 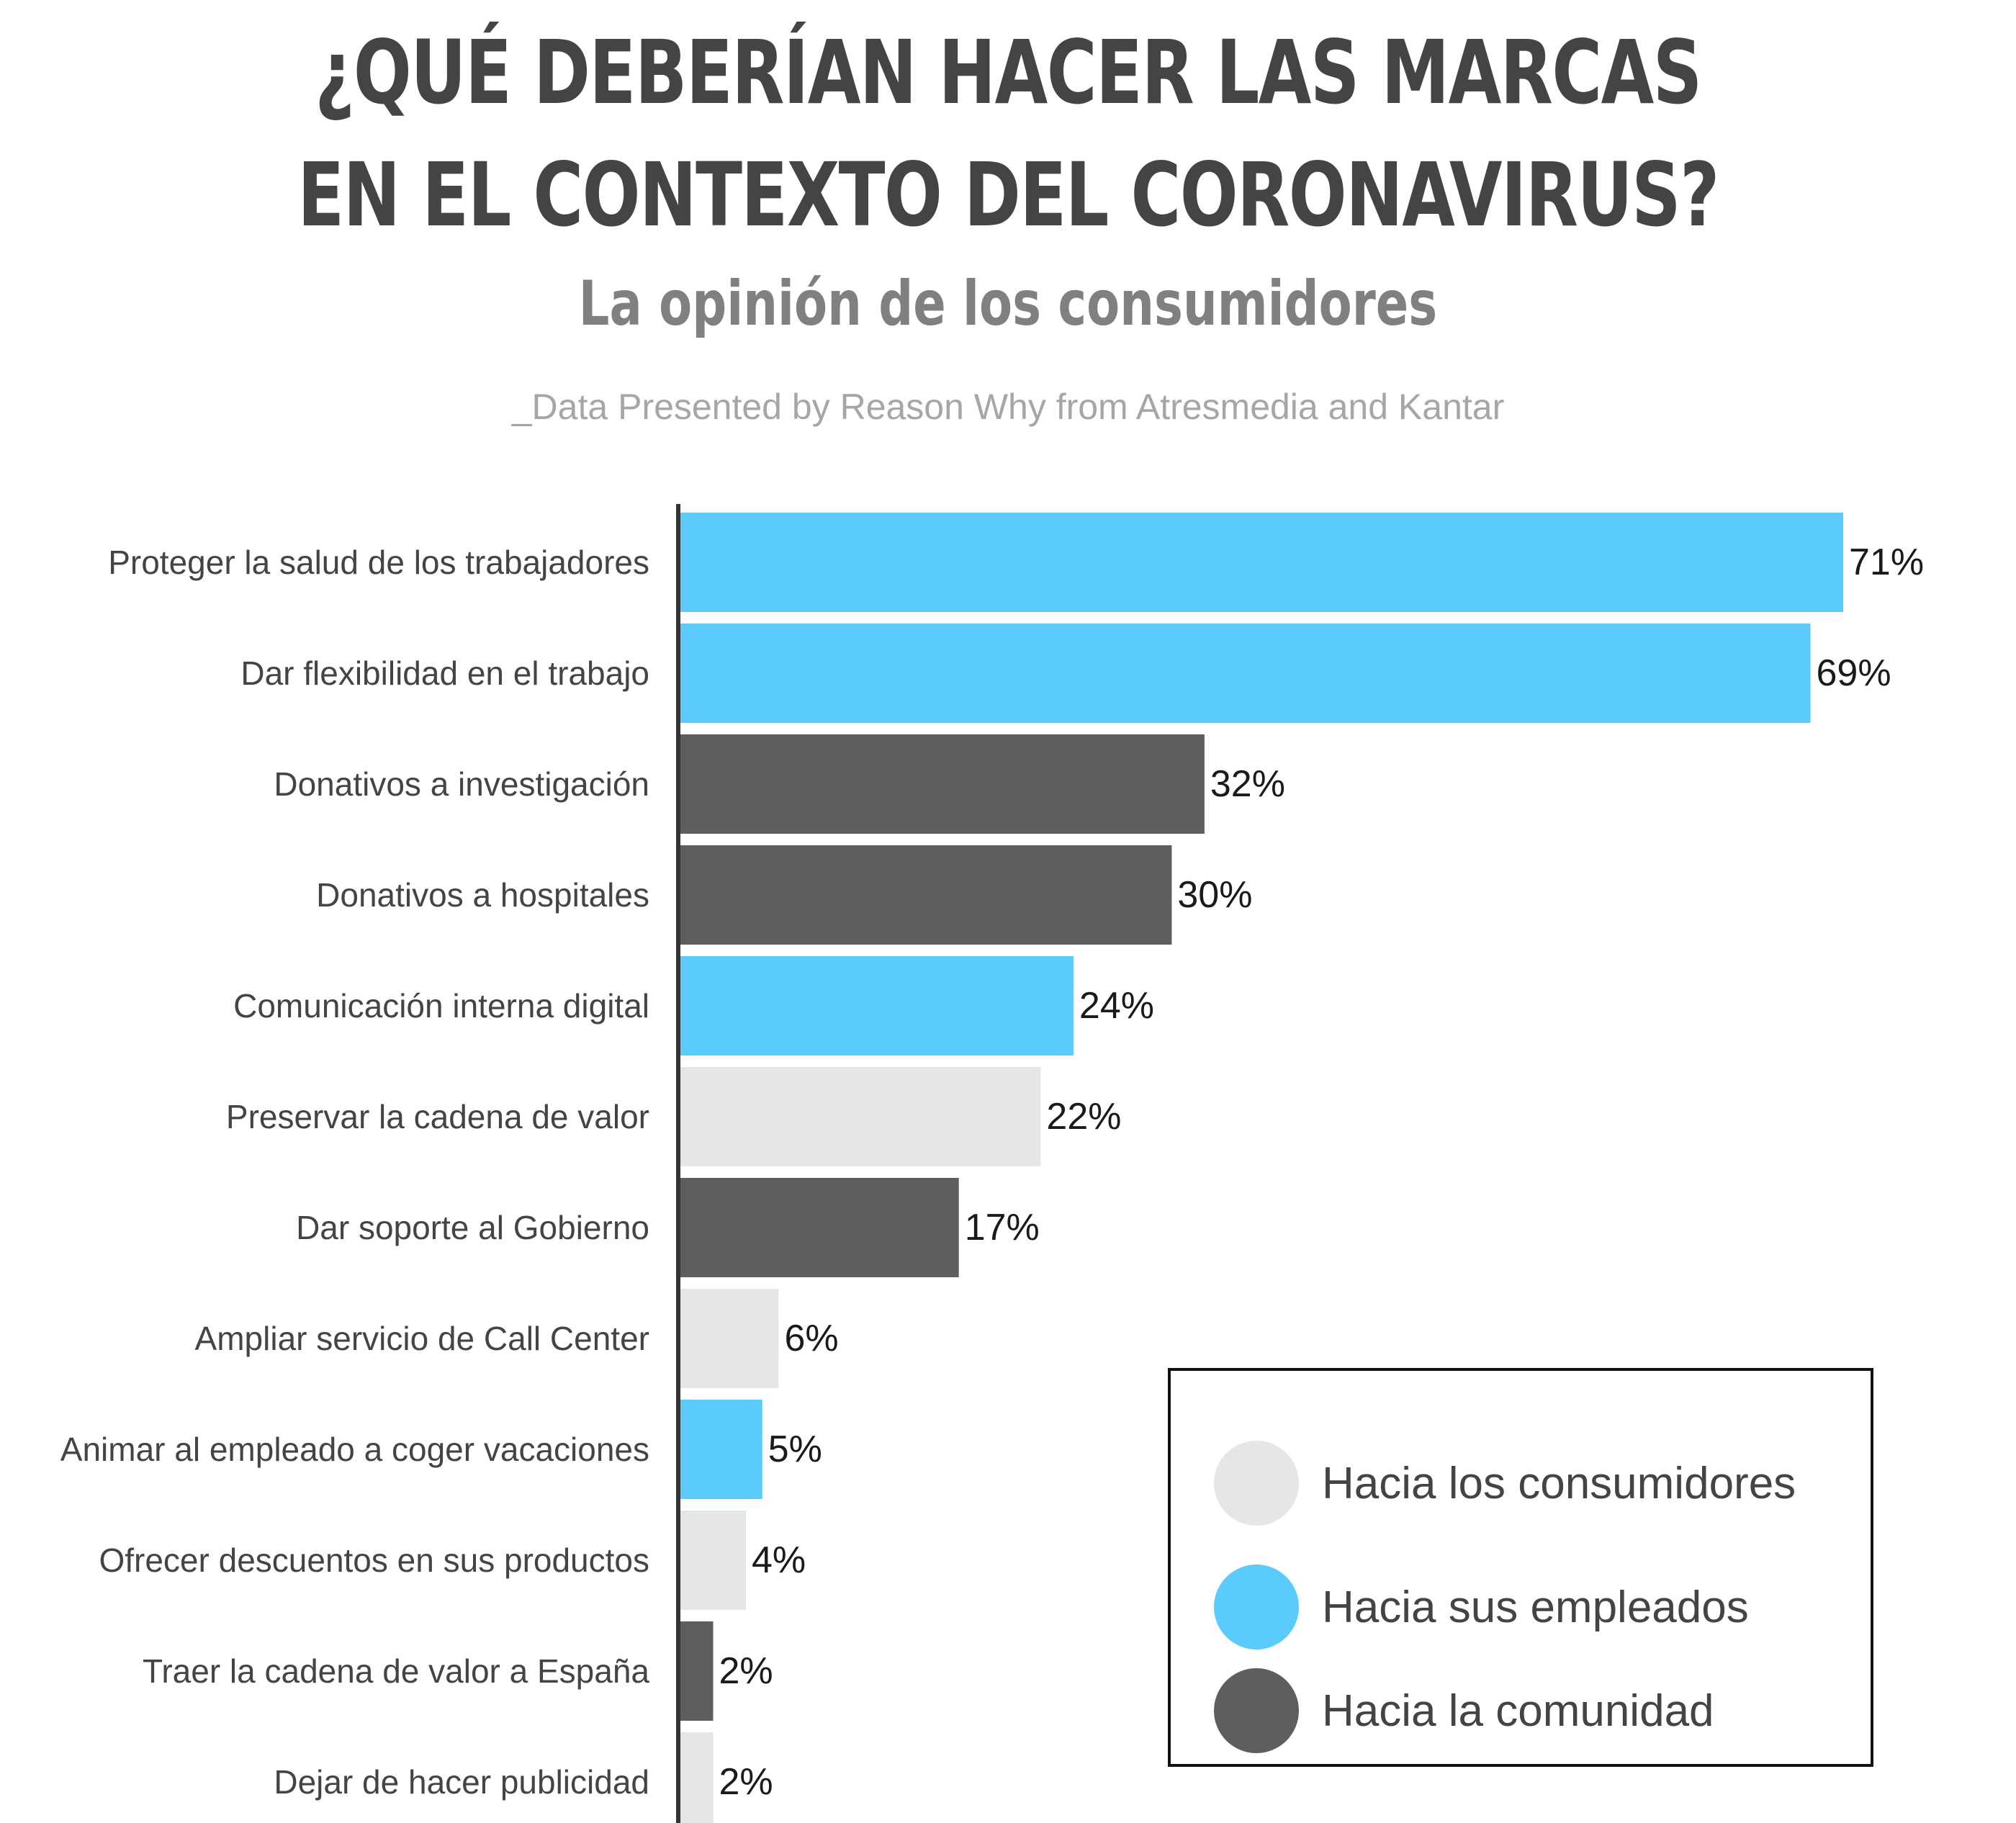 What do you see at coordinates (437, 1116) in the screenshot?
I see `category-label-6: Preservar la cadena de valor` at bounding box center [437, 1116].